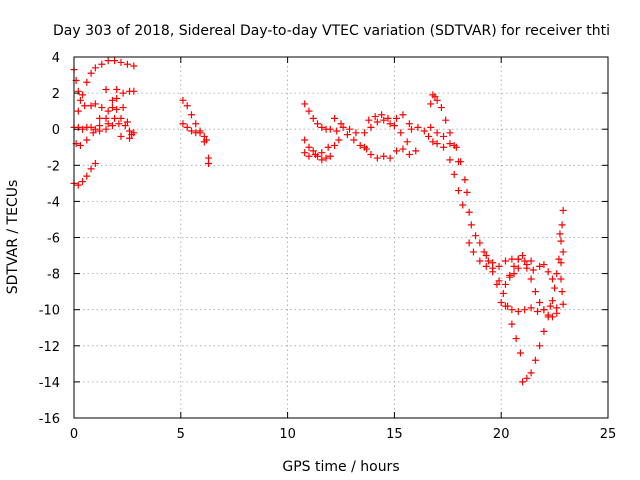 The height and width of the screenshot is (480, 640). Describe the element at coordinates (287, 434) in the screenshot. I see `x-tick-label: 10` at that location.